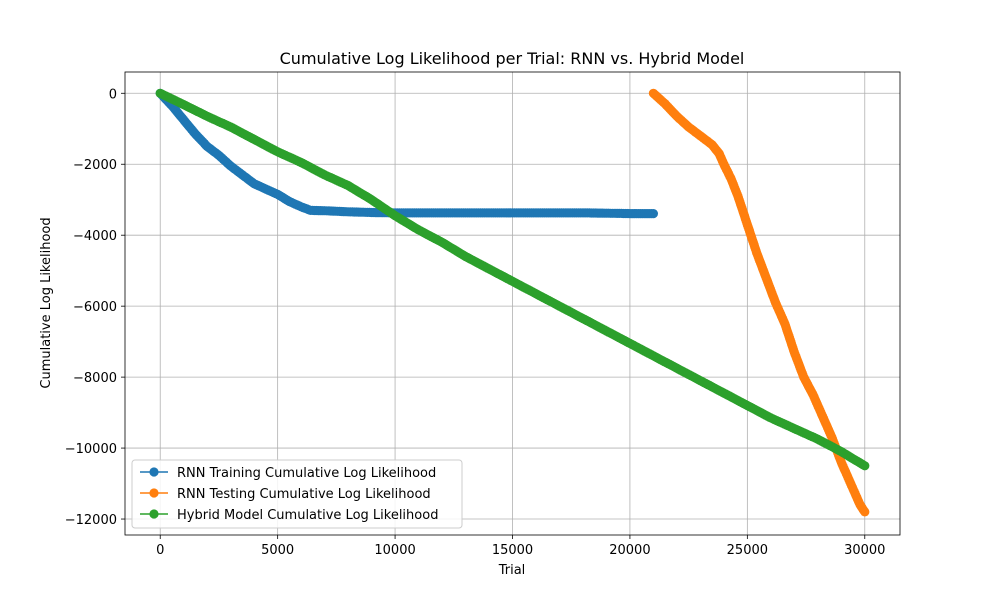 This screenshot has width=1000, height=605. I want to click on x-tick-label: 25000, so click(747, 550).